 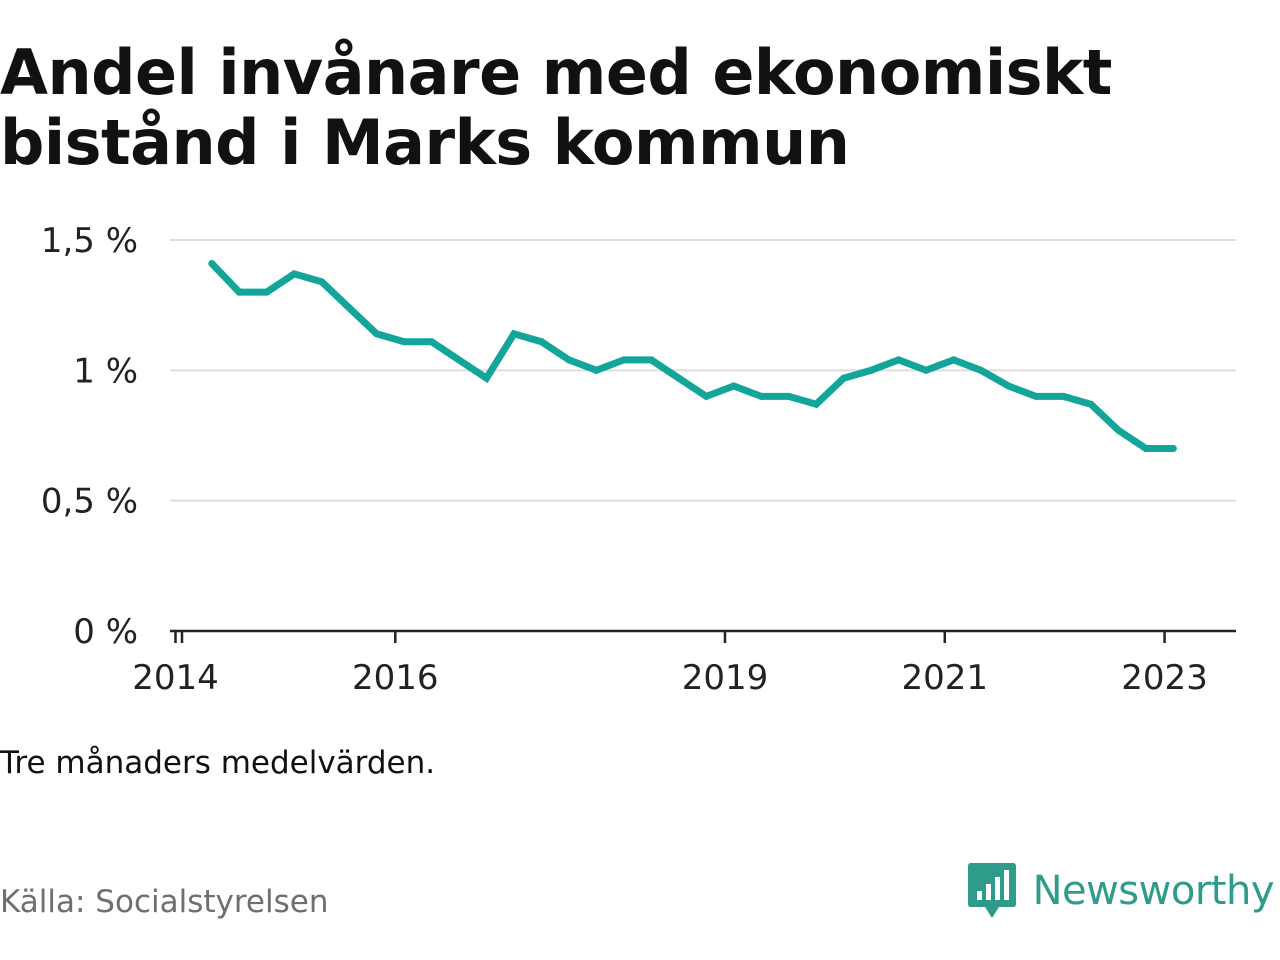 I want to click on brand-logo: Newsworthy, so click(x=1121, y=891).